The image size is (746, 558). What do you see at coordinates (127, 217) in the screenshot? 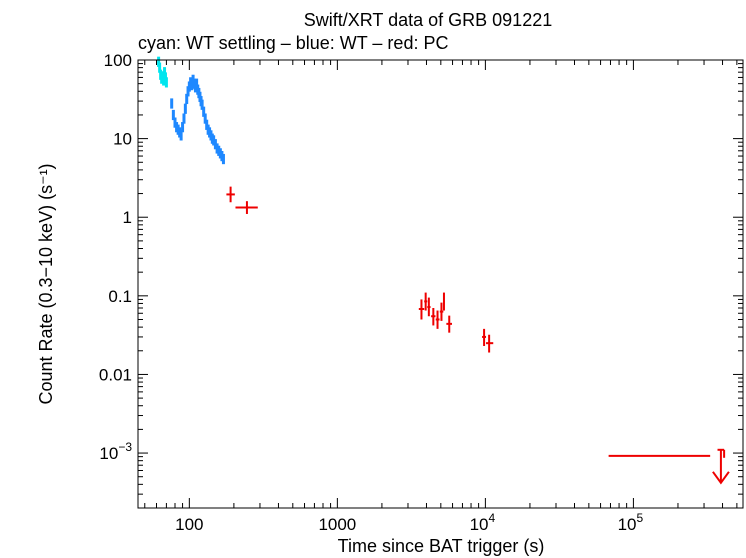
I see `y-tick-label: 1` at bounding box center [127, 217].